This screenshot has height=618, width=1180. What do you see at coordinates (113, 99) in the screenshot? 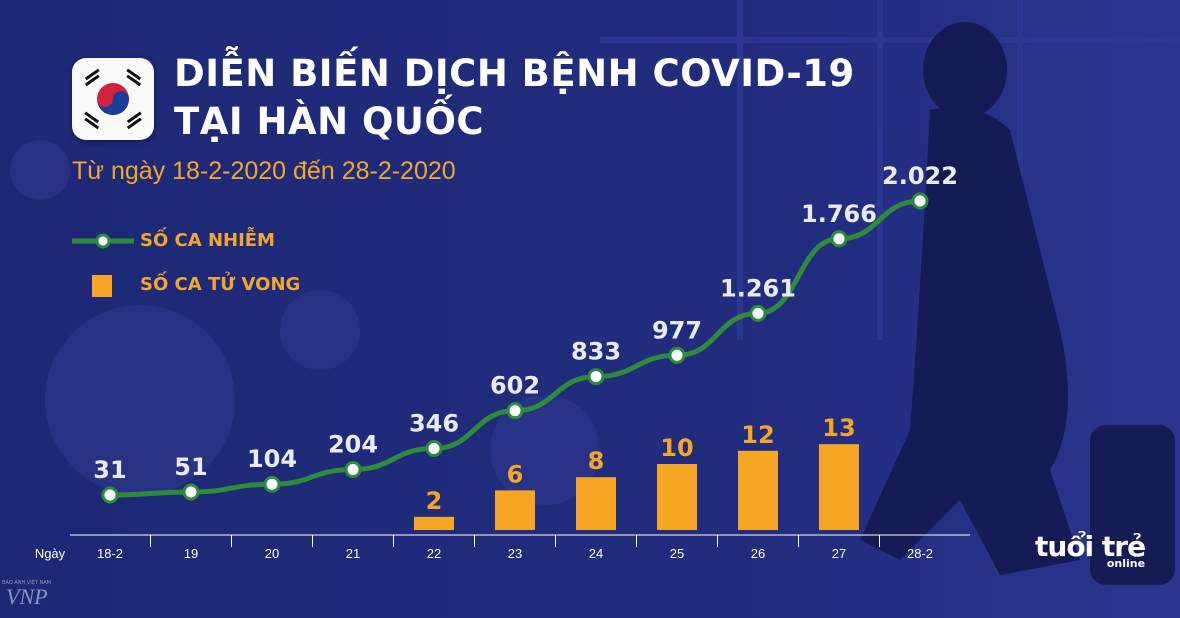
I see `south-korea-flag-icon` at bounding box center [113, 99].